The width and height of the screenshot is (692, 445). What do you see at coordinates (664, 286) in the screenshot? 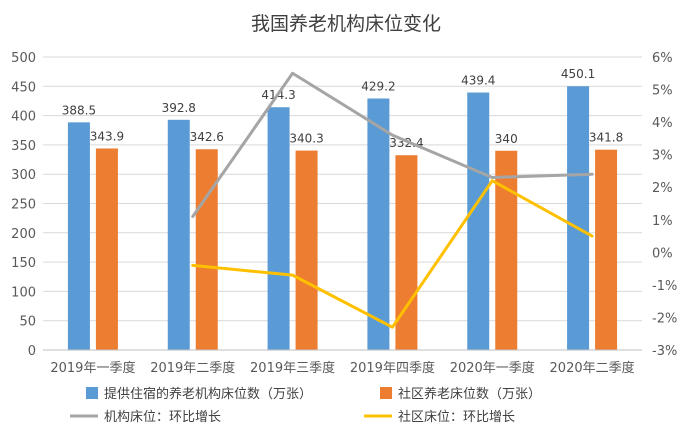
I see `y-right-tick-label: -1%` at bounding box center [664, 286].